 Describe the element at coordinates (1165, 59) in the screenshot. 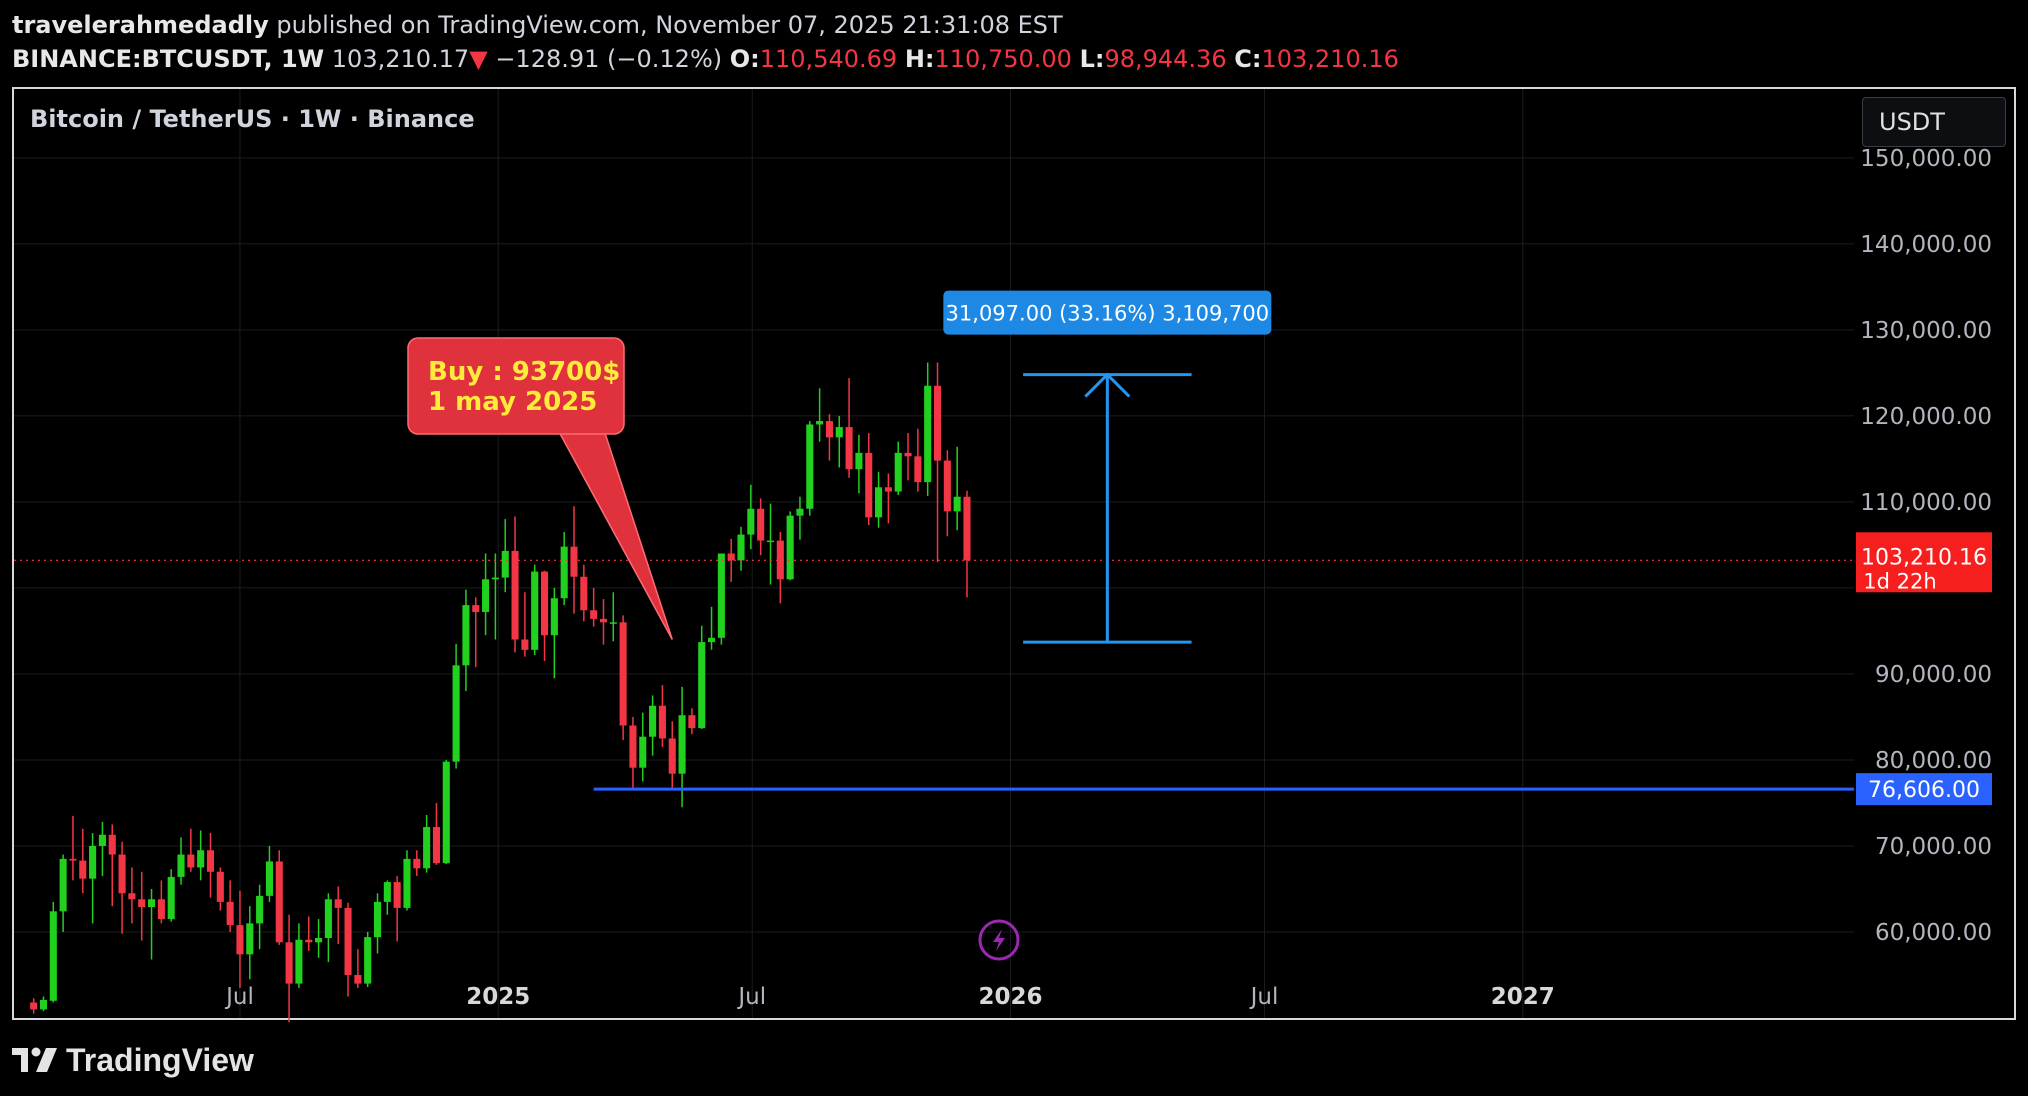

I see `low-value: 98,944.36` at that location.